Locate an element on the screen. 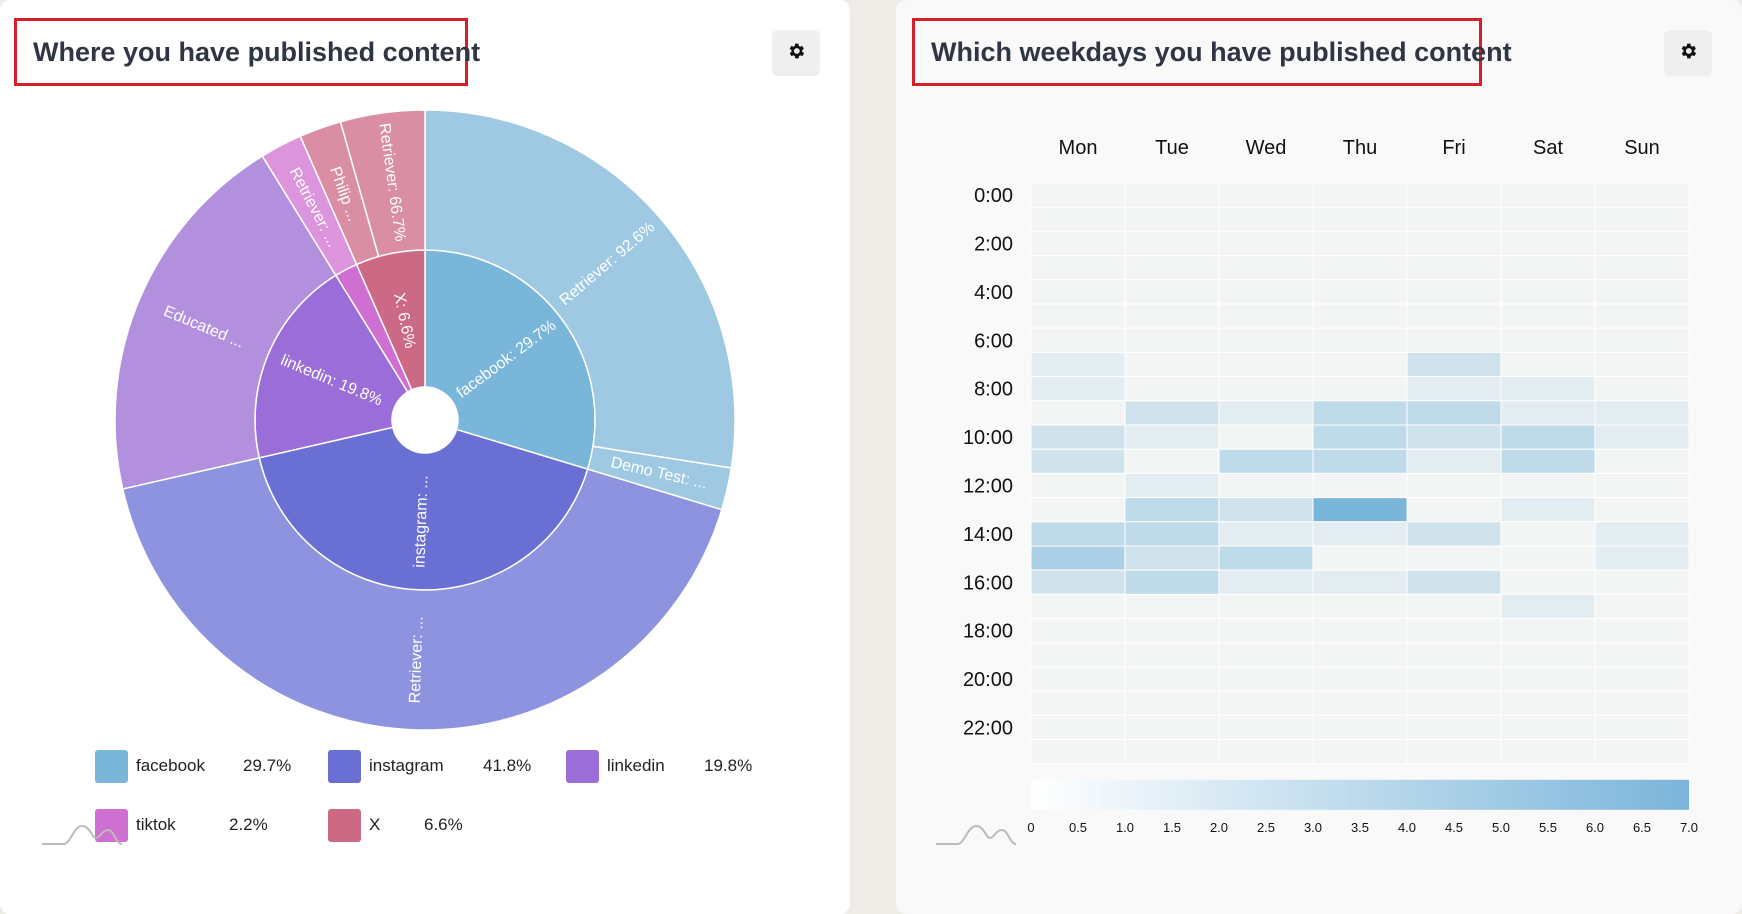 The image size is (1742, 914). legend-item-x: X 6.6% is located at coordinates (395, 825).